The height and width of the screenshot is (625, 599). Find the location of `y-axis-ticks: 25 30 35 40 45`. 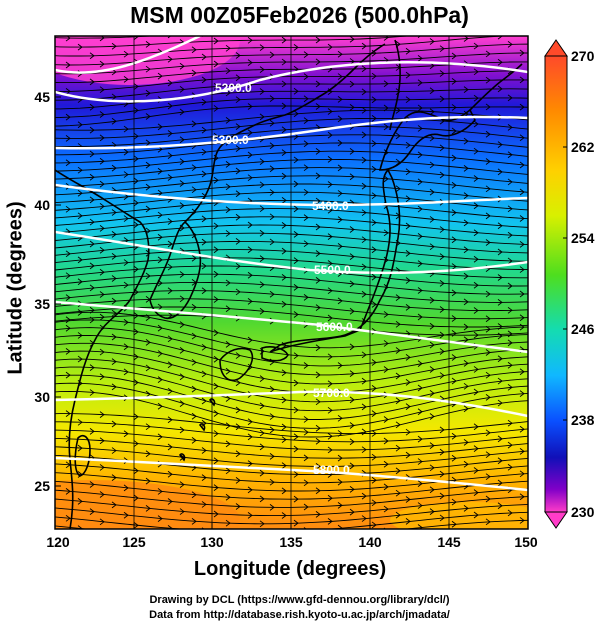

y-axis-ticks: 25 30 35 40 45 is located at coordinates (47, 291).